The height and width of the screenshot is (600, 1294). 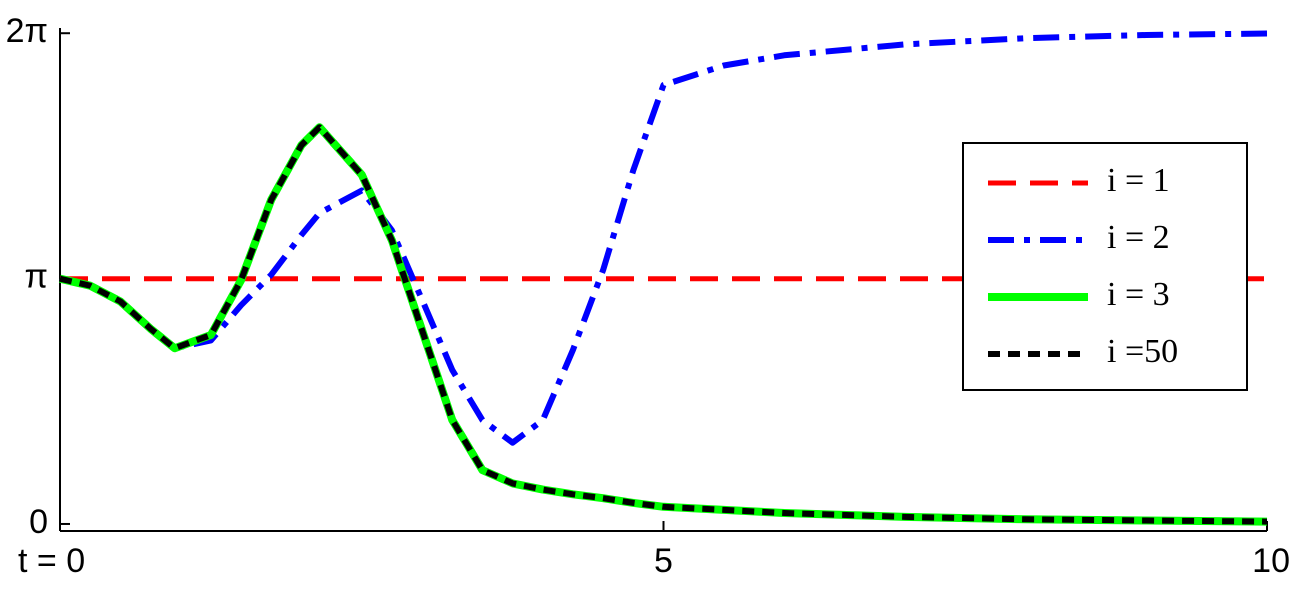 What do you see at coordinates (36, 277) in the screenshot?
I see `y-tick-label: π` at bounding box center [36, 277].